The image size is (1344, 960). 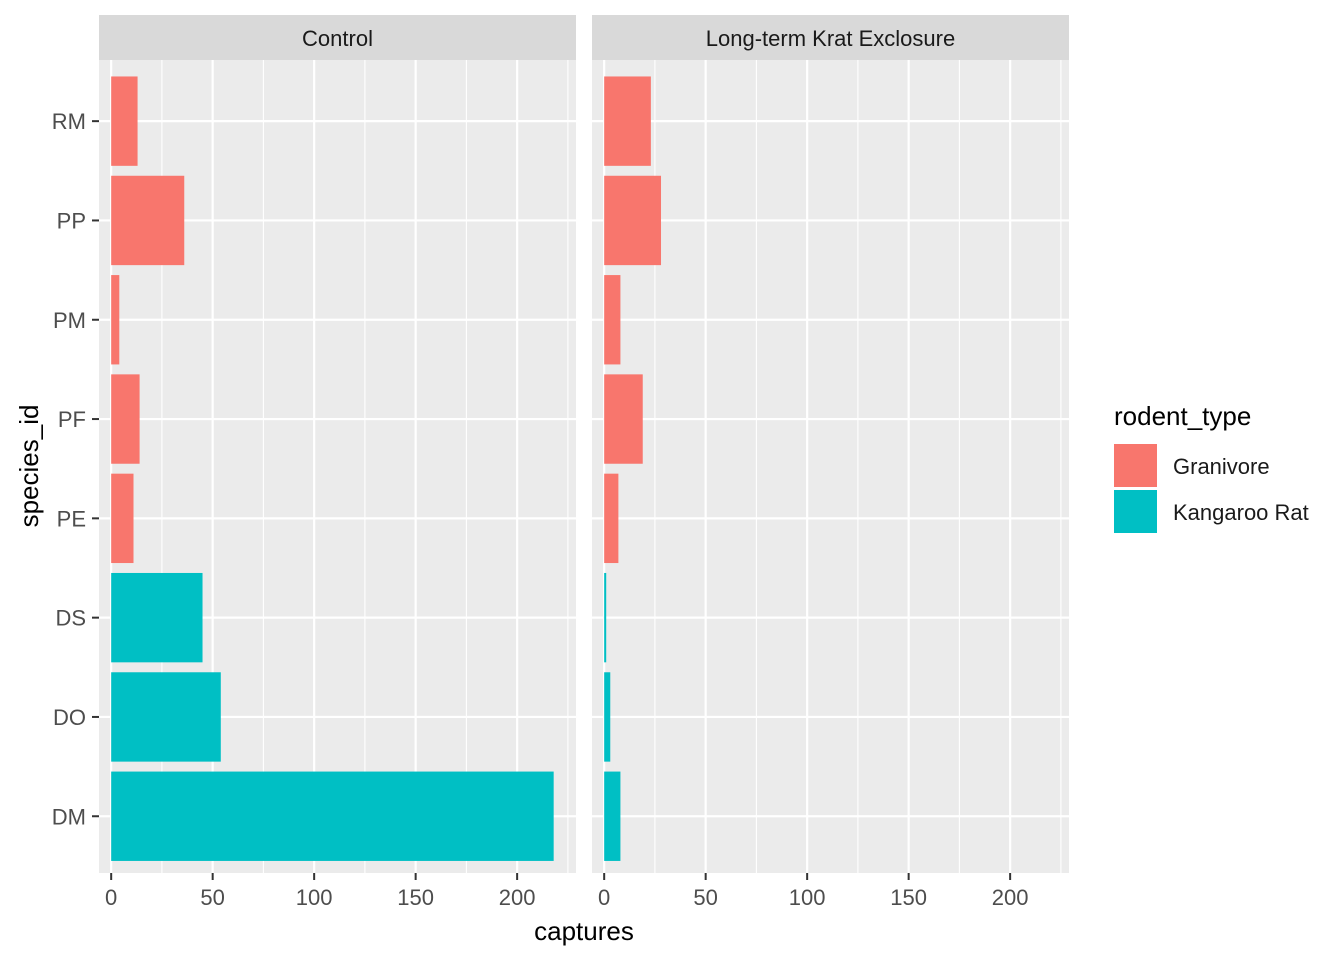 What do you see at coordinates (69, 320) in the screenshot?
I see `y-tick-label: PM` at bounding box center [69, 320].